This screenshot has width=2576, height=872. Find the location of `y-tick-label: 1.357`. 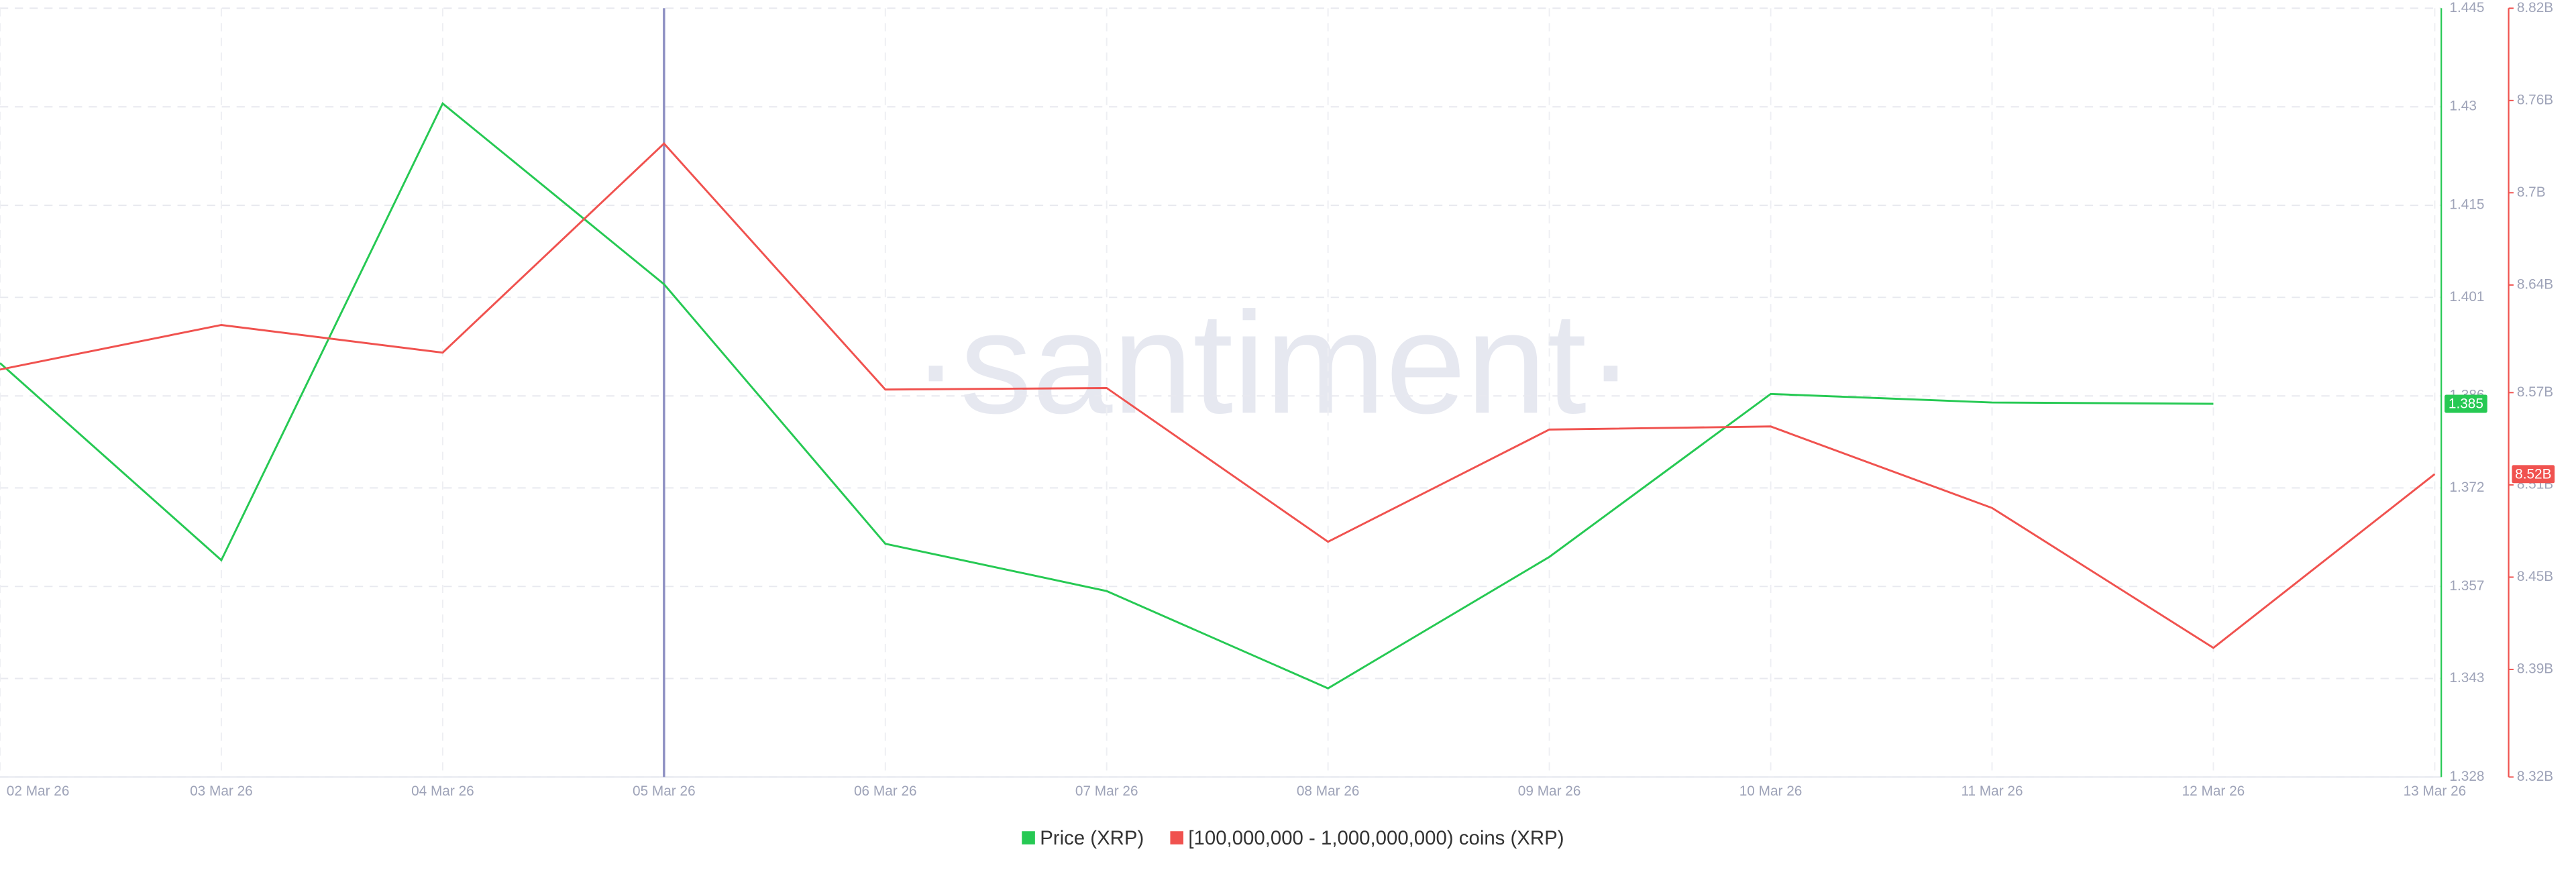

y-tick-label: 1.357 is located at coordinates (2466, 586).